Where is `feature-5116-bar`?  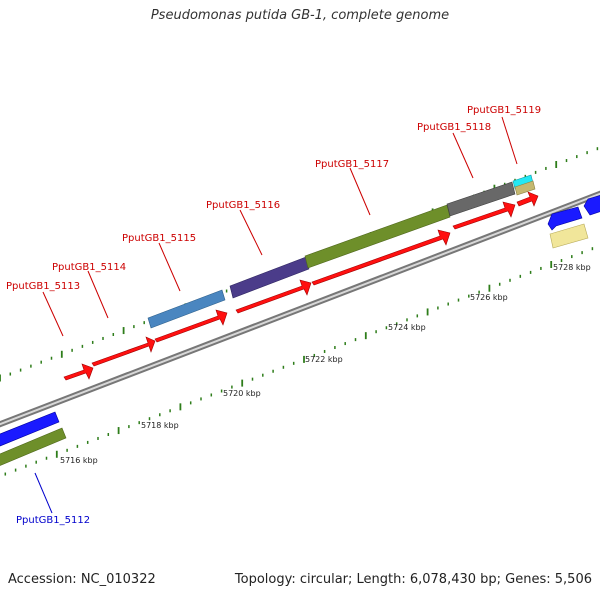
feature-5116-bar is located at coordinates (269, 277).